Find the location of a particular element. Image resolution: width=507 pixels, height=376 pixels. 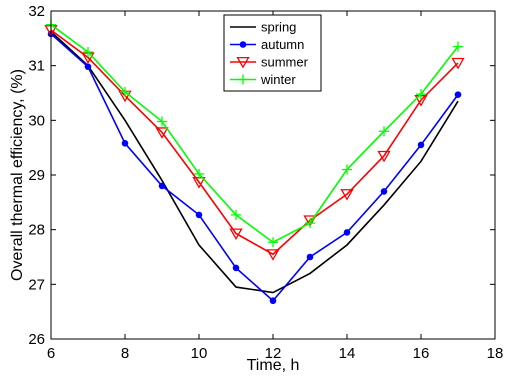

legend-label: spring is located at coordinates (278, 27).